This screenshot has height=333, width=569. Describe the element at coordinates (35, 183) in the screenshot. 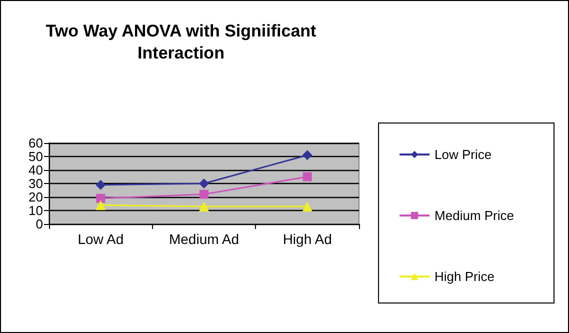

I see `y-tick-label: 30` at that location.